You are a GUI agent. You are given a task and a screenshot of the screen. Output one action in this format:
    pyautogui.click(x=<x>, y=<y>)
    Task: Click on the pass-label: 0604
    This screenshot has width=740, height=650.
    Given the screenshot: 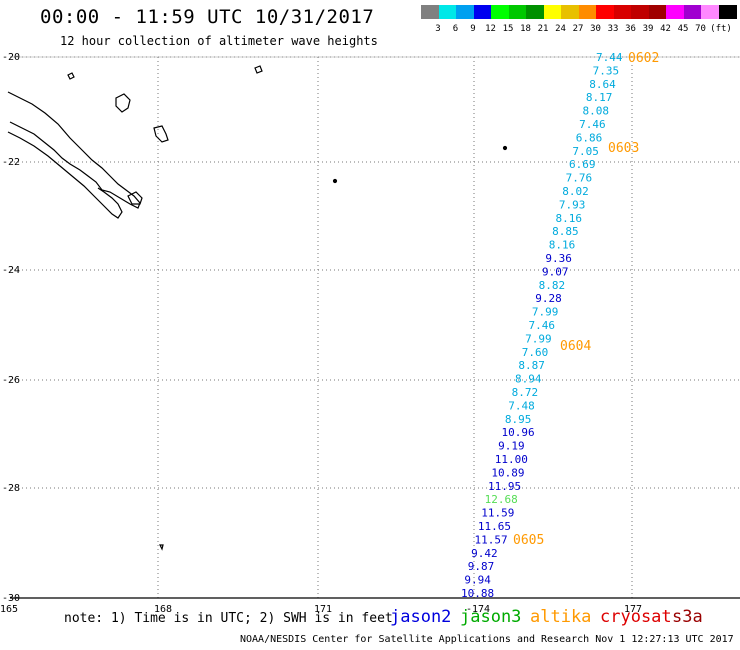 What is the action you would take?
    pyautogui.click(x=575, y=346)
    